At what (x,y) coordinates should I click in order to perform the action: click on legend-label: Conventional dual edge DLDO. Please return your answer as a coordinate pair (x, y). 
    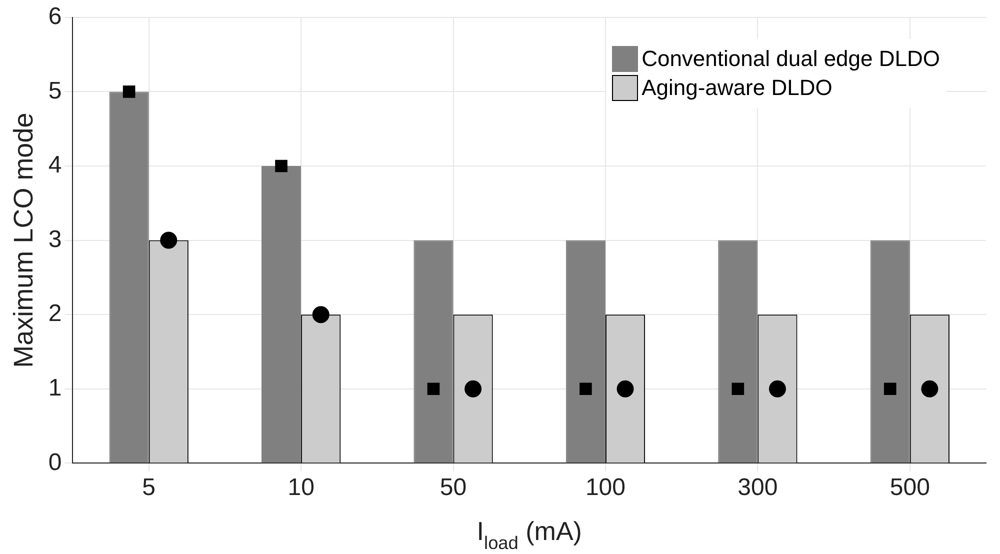
    Looking at the image, I should click on (791, 59).